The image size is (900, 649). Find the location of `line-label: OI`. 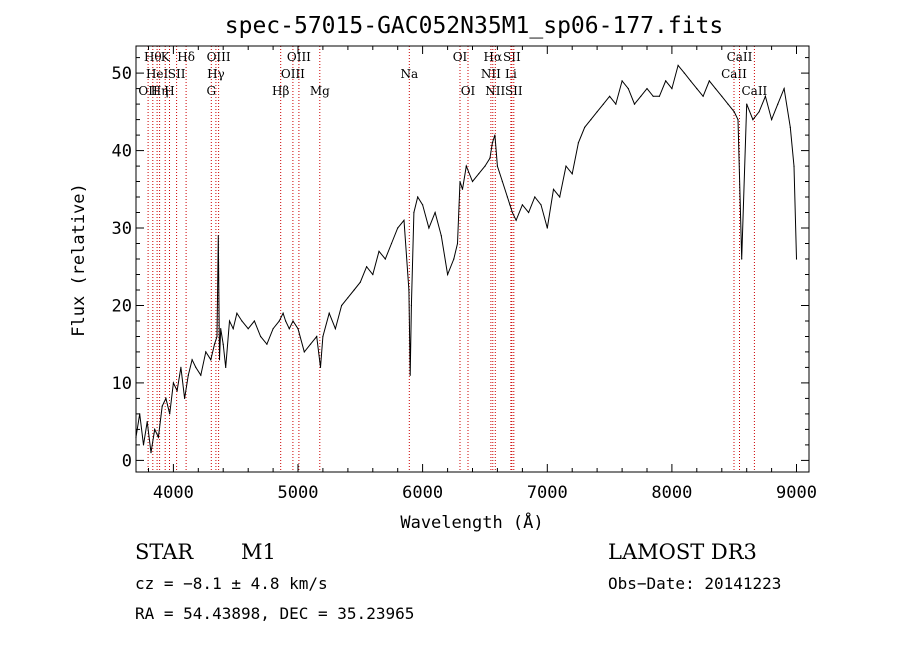

line-label: OI is located at coordinates (460, 57).